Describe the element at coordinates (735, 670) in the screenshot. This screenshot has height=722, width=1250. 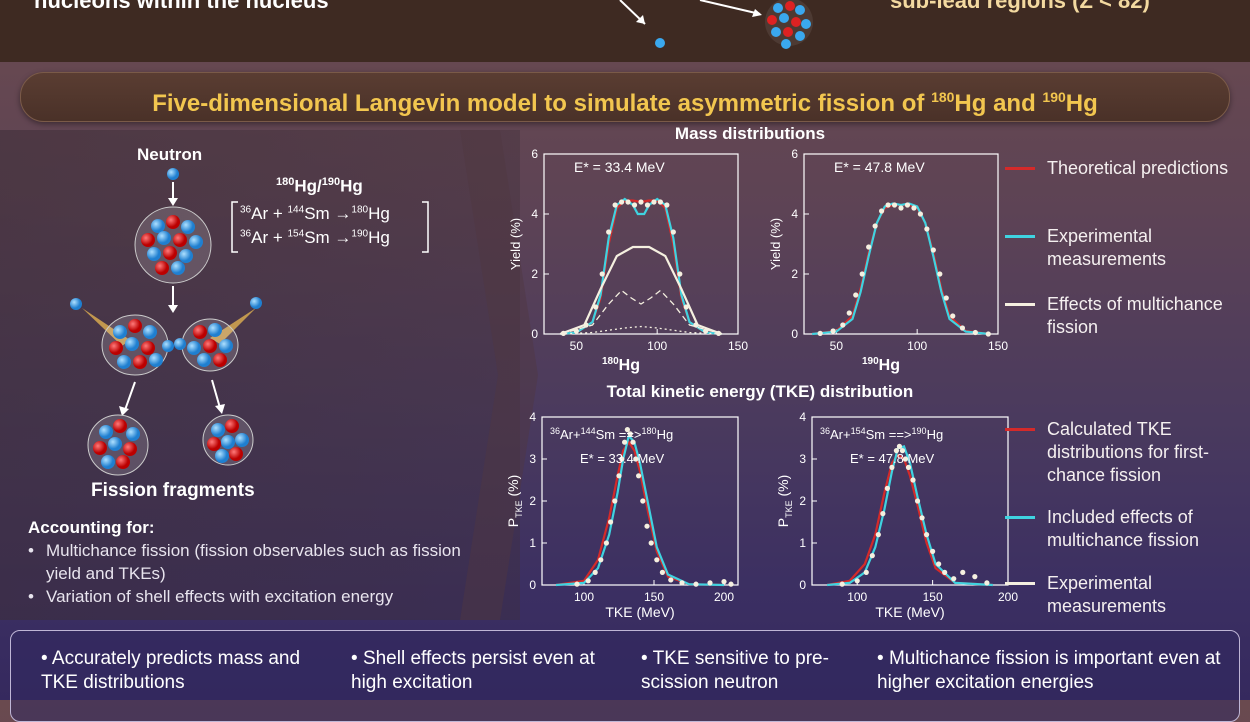
I see `conclusion-item: • TKE sensitive to pre-scission neutron` at that location.